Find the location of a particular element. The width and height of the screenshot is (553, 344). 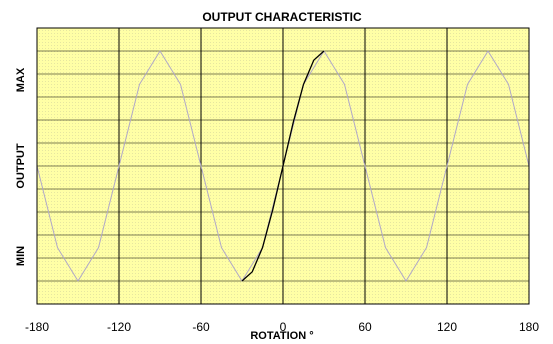

x-tick-label: 120 is located at coordinates (447, 327).